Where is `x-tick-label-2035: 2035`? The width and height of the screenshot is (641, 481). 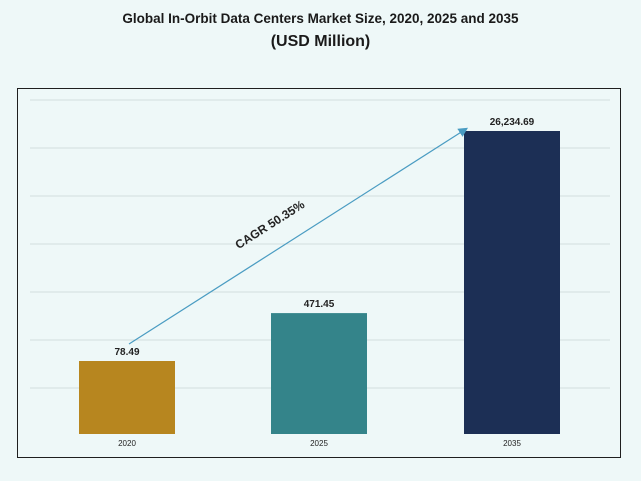 x-tick-label-2035: 2035 is located at coordinates (512, 443).